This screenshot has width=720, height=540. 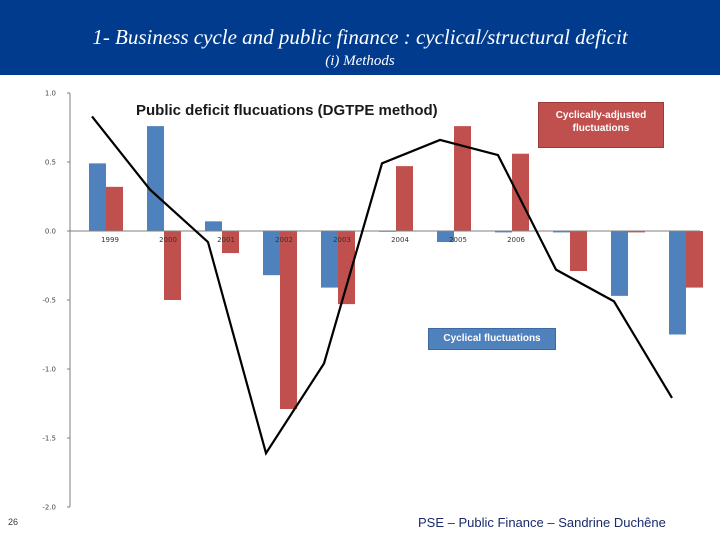 What do you see at coordinates (492, 339) in the screenshot?
I see `legend-cyclical: Cyclical fluctuations` at bounding box center [492, 339].